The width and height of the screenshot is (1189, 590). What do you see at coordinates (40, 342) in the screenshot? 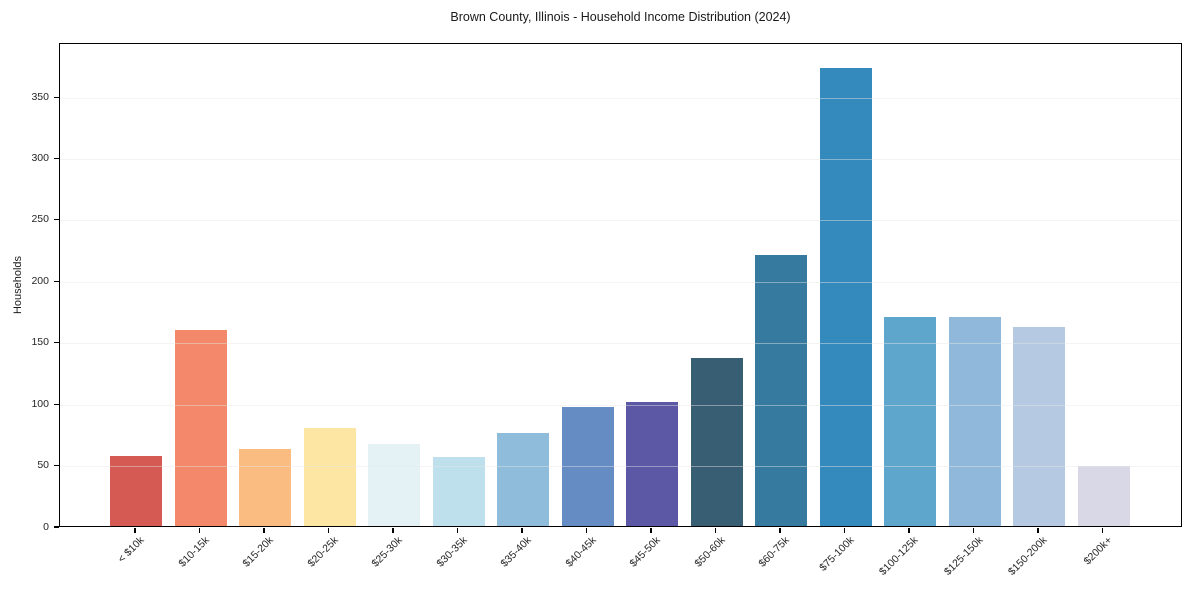
I see `y-tick-label: 150` at bounding box center [40, 342].